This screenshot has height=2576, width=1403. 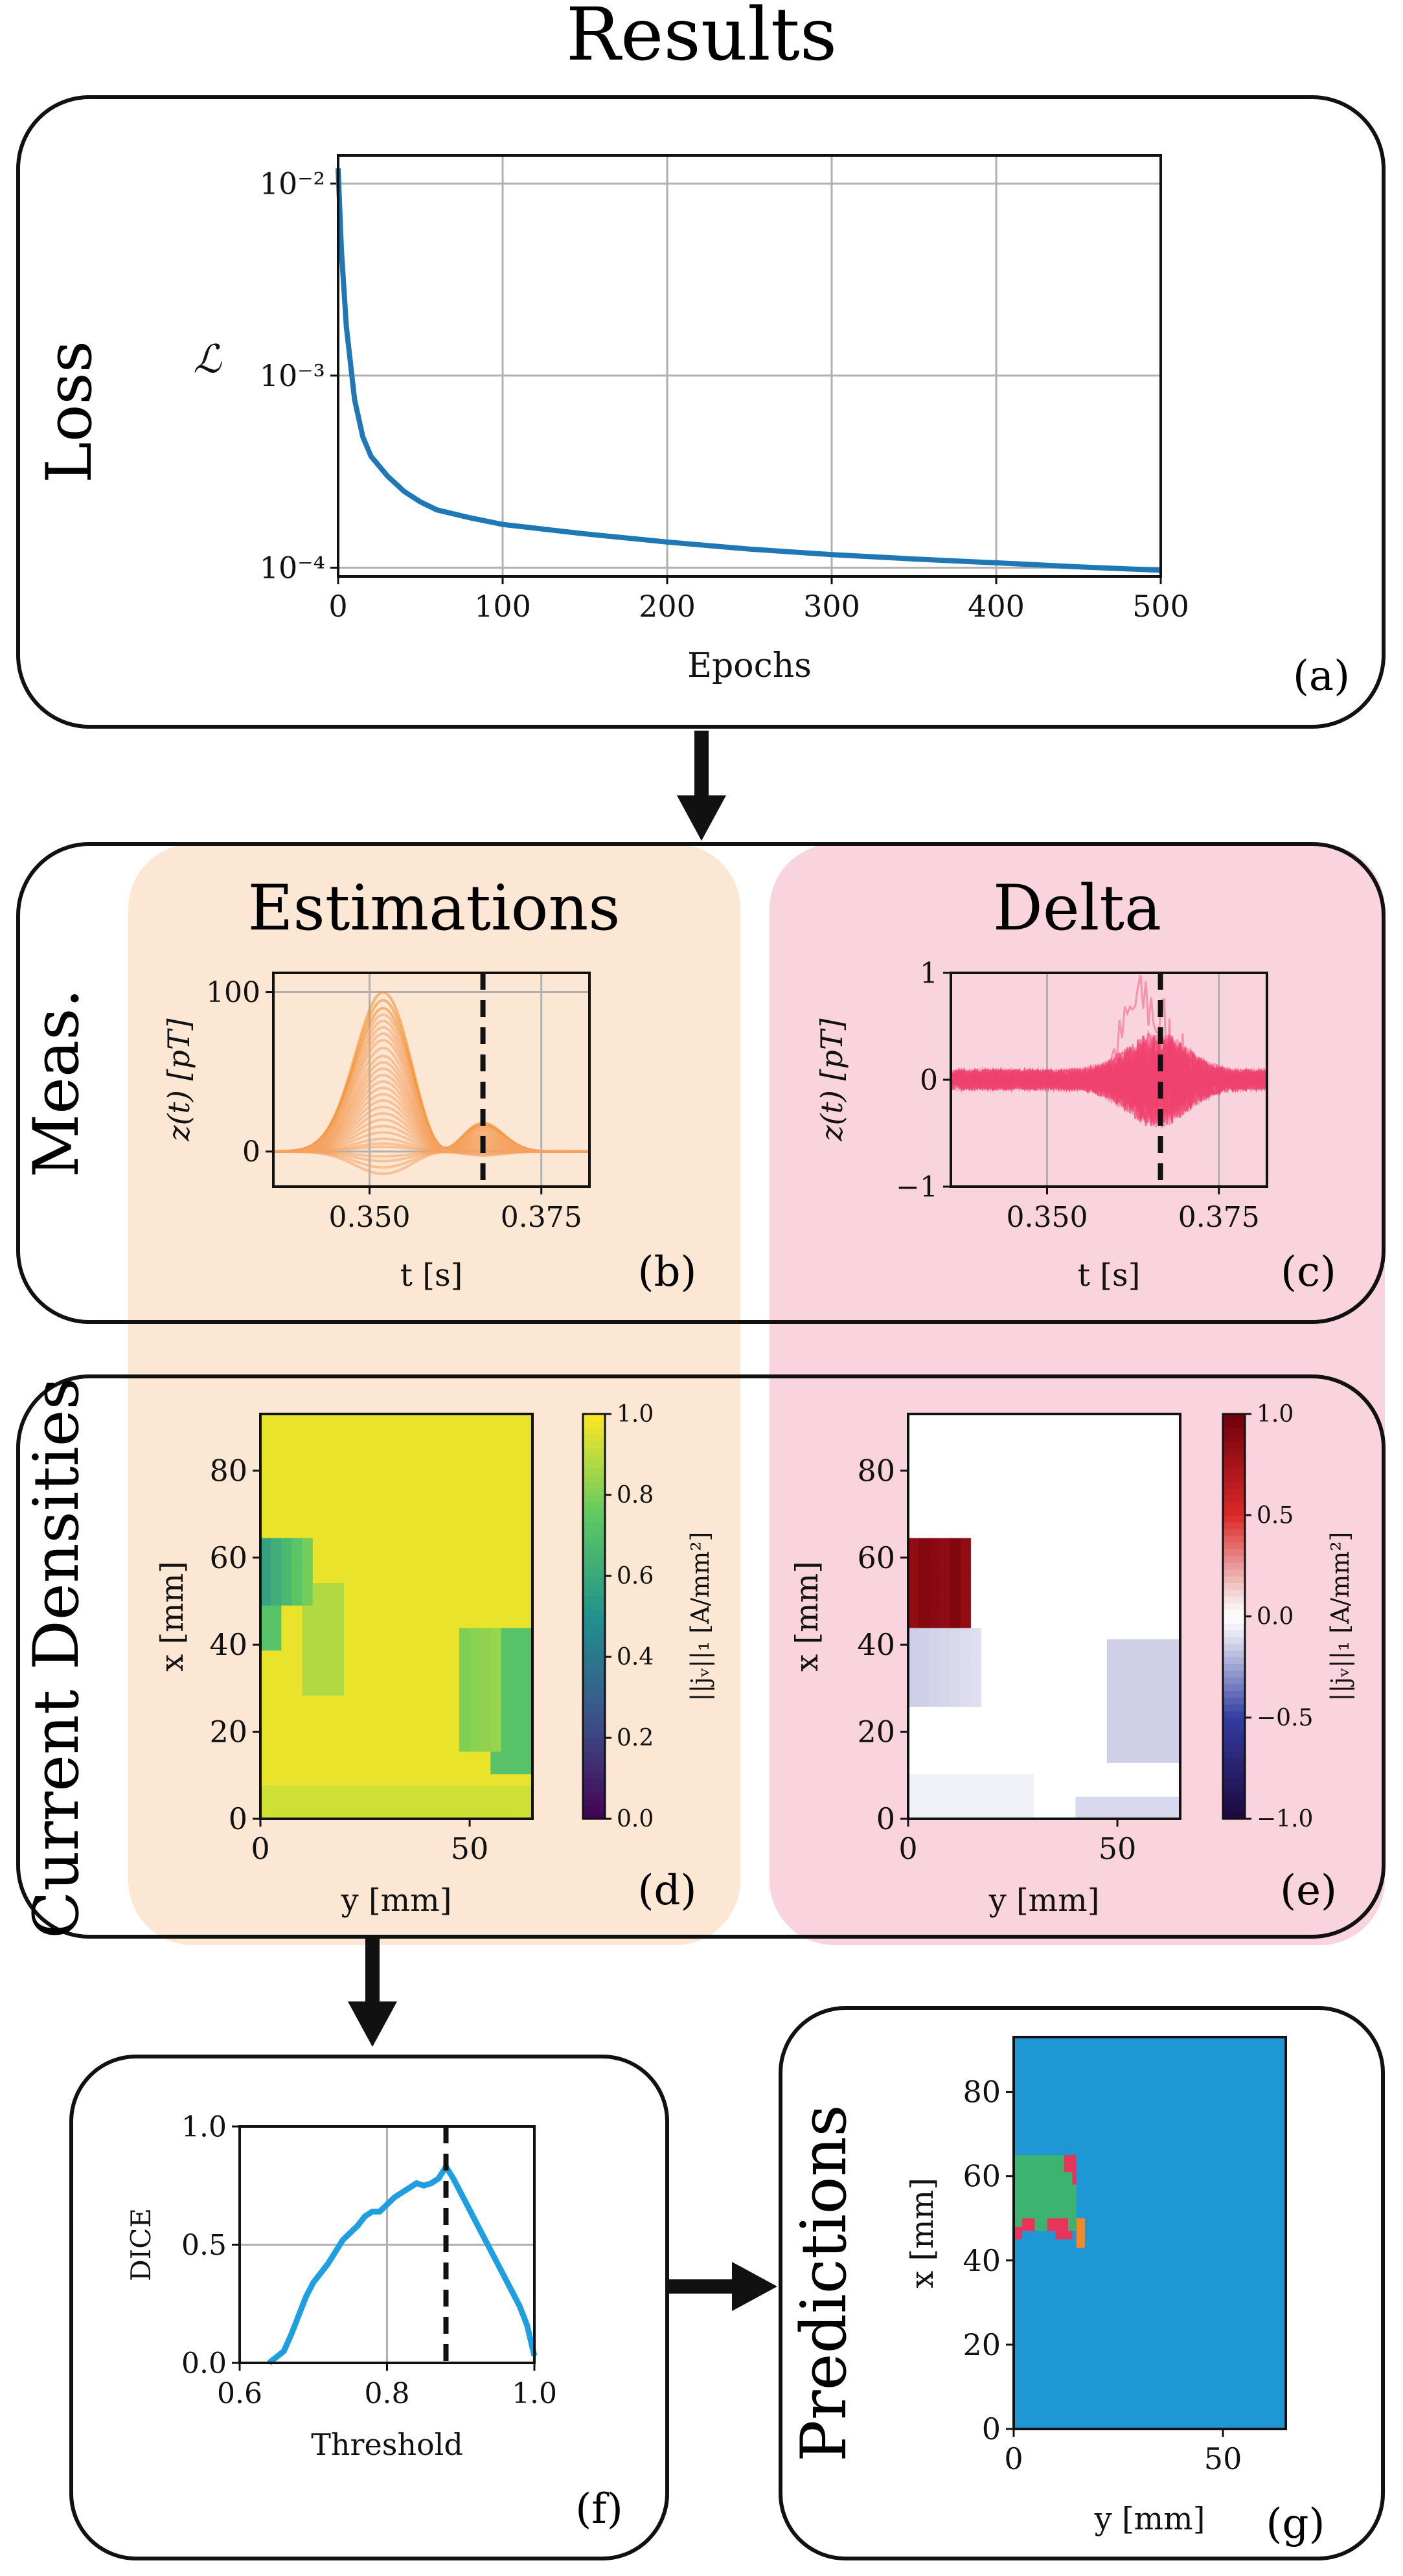 I want to click on delta-meas-xtick-label-1: 0.375, so click(x=1219, y=1217).